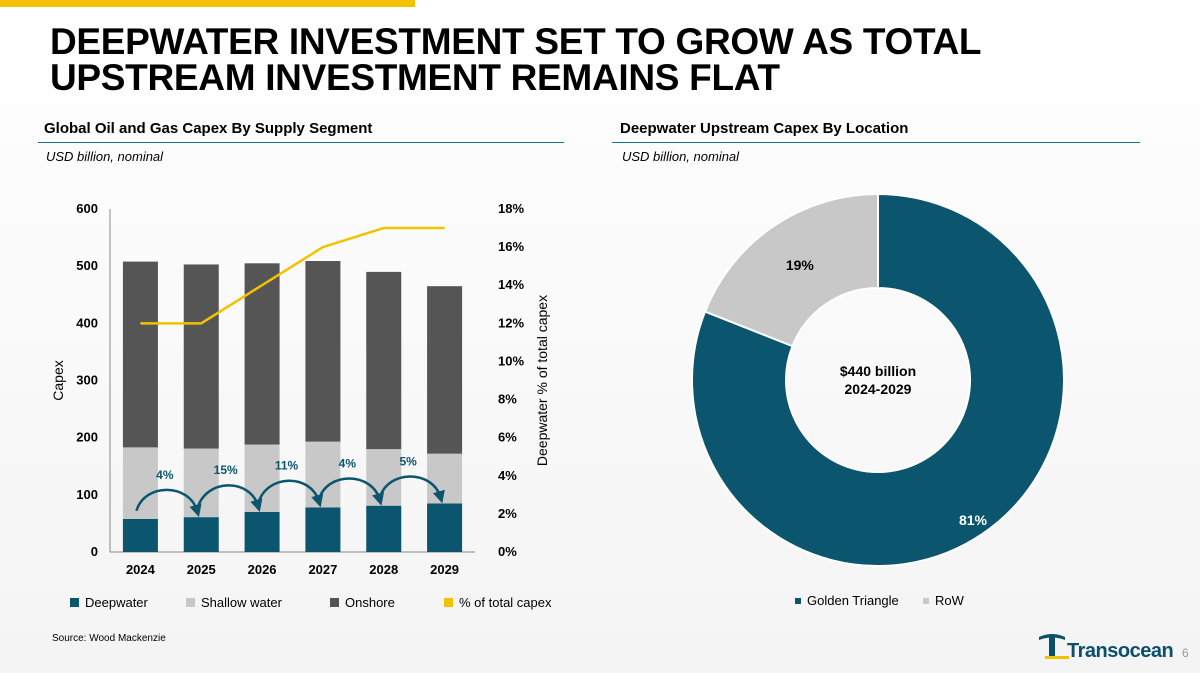  I want to click on legend-label: Deepwater, so click(116, 602).